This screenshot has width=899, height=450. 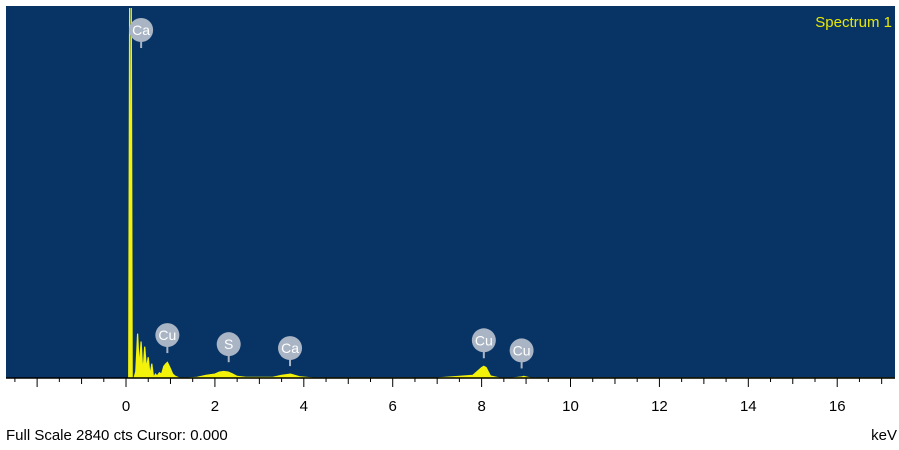 I want to click on peak-marker-cu-4: Cu, so click(x=483, y=343).